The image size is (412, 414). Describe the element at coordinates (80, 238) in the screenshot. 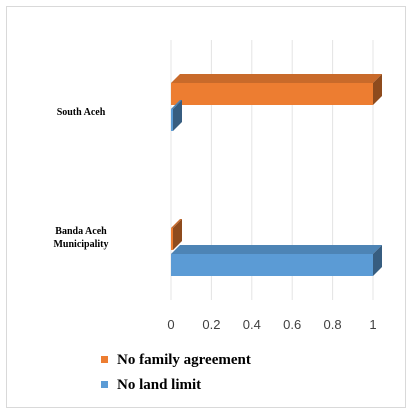

I see `category-label: Banda Aceh Municipality` at that location.